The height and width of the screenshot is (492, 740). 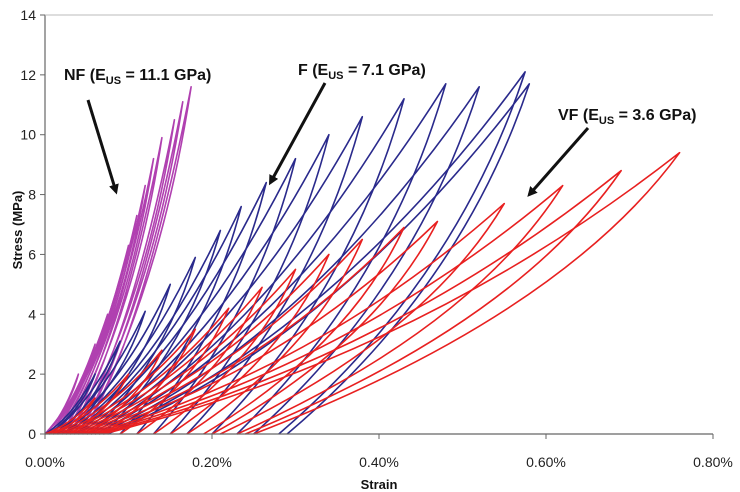 What do you see at coordinates (379, 452) in the screenshot?
I see `x-tick-group: 0.00% 0.20% 0.40% 0.60% 0.80%` at bounding box center [379, 452].